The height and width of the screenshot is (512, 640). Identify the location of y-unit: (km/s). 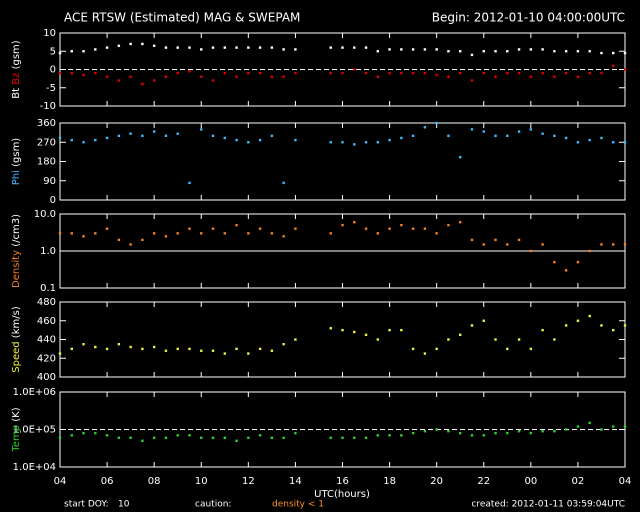
(16, 322).